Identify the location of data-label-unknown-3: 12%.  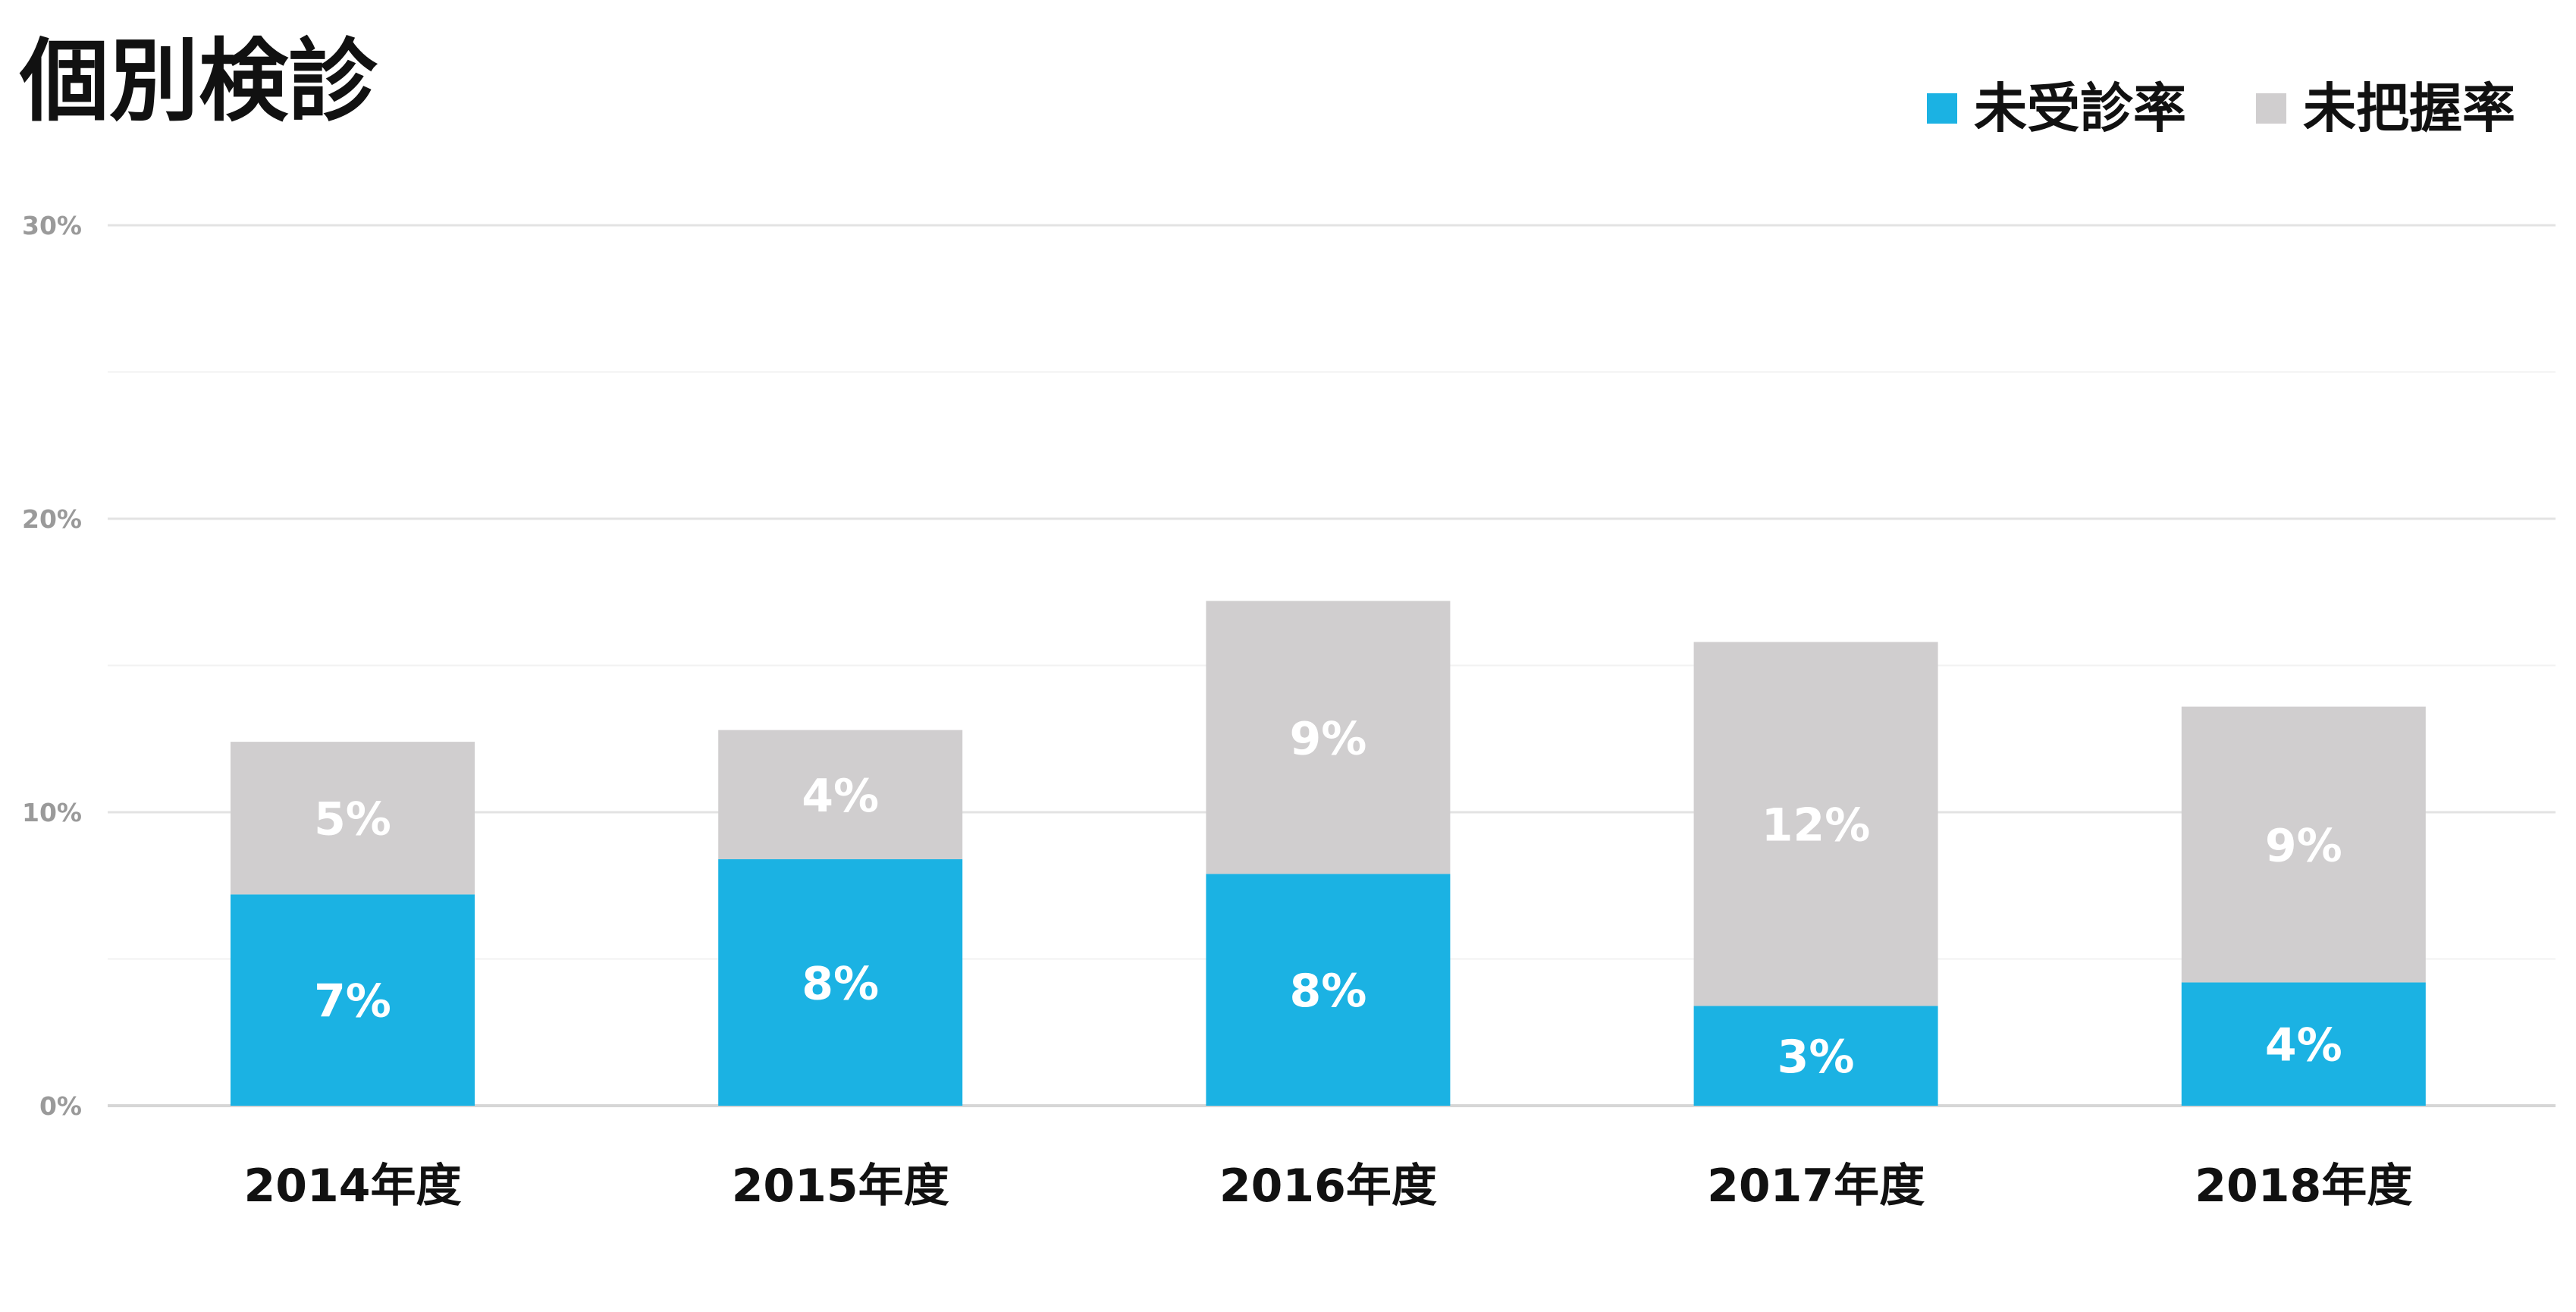
(1816, 825).